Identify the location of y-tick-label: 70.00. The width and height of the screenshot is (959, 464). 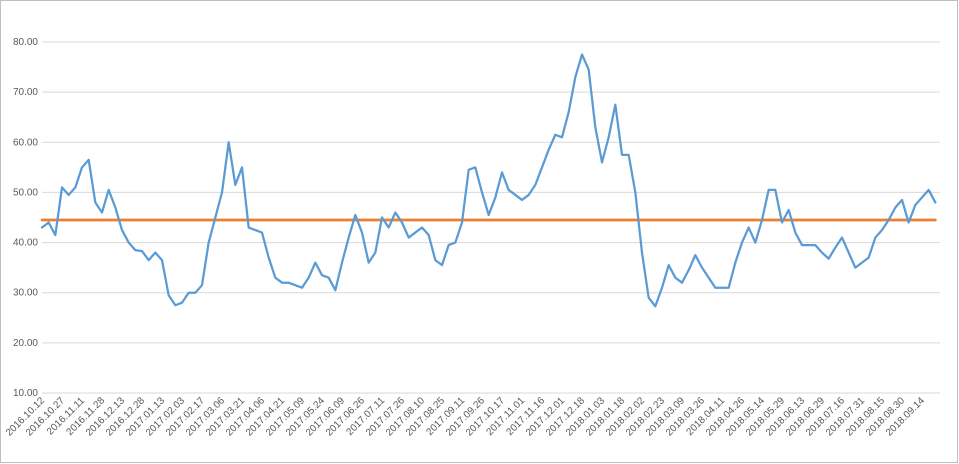
(25, 92).